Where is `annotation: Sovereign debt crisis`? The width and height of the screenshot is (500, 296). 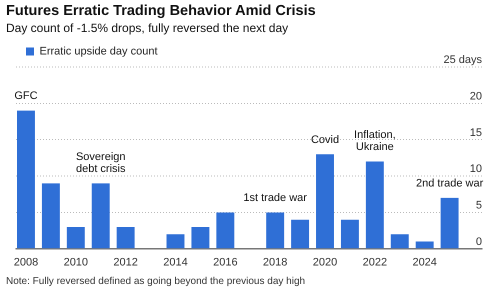
annotation: Sovereign debt crisis is located at coordinates (101, 162).